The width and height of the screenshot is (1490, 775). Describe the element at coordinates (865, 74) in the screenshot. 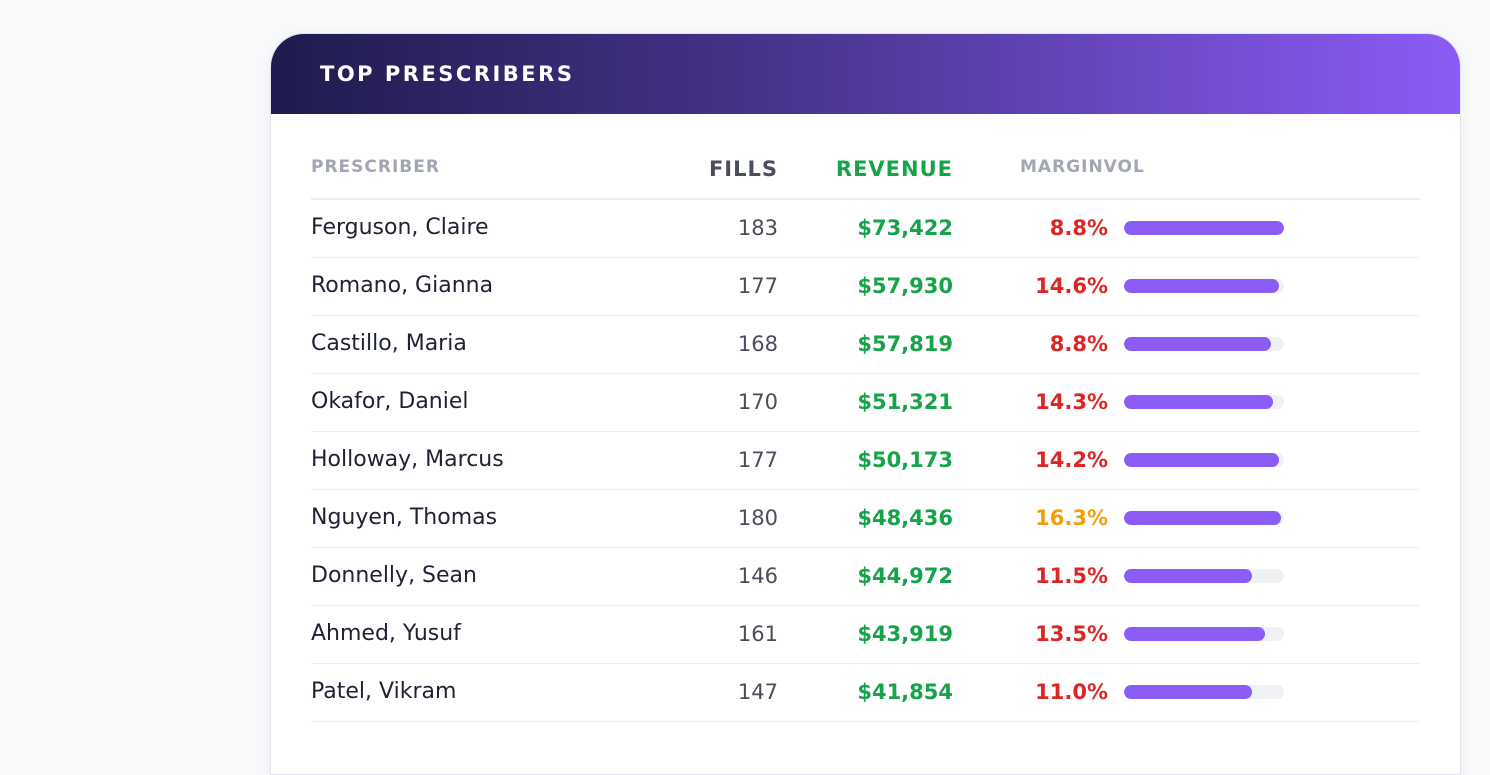

I see `card-header: TOP PRESCRIBERS` at that location.